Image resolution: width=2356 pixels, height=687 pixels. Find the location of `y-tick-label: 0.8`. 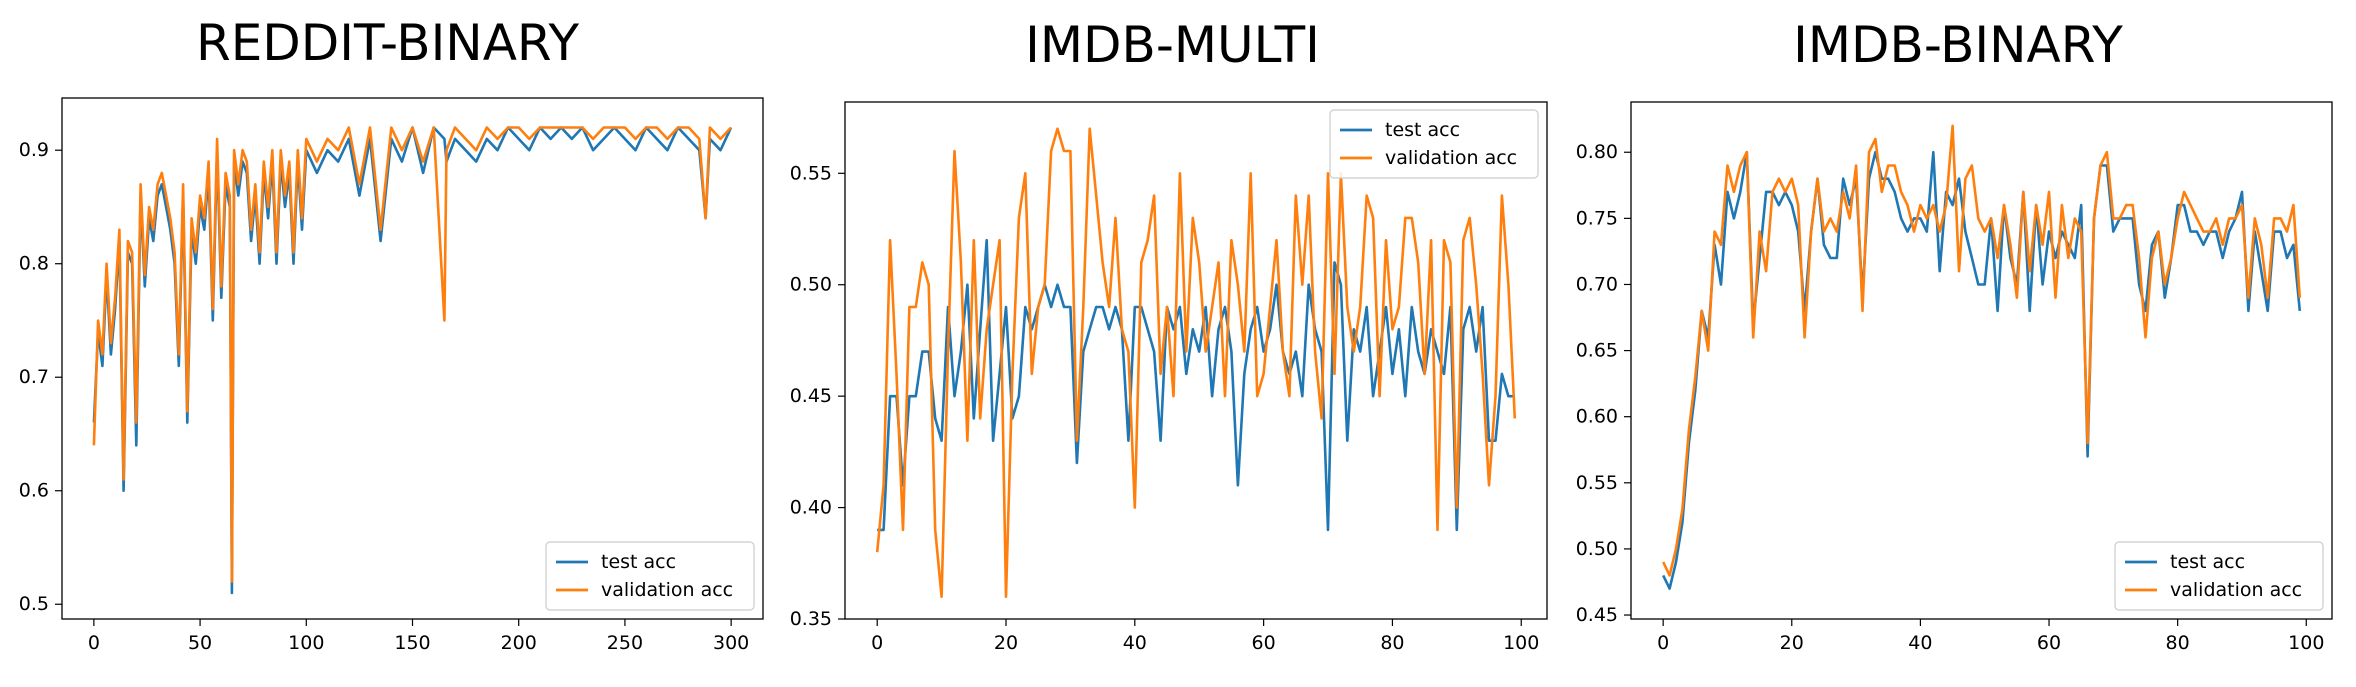

y-tick-label: 0.8 is located at coordinates (34, 264).